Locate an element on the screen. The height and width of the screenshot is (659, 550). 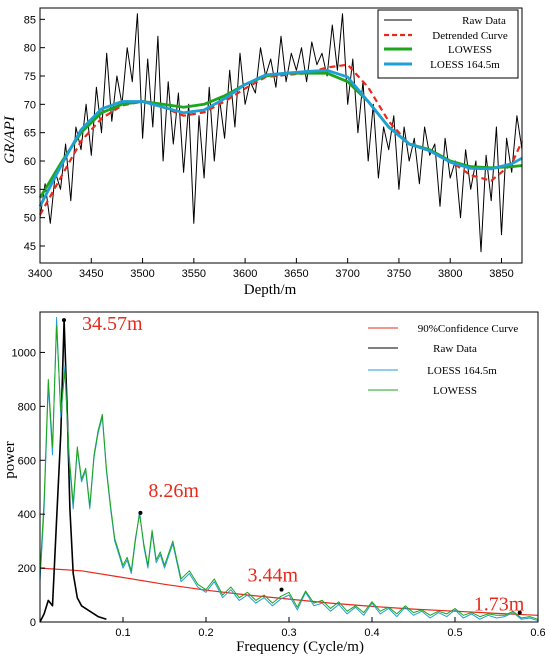
bottom-y-tick-label-0: 0 is located at coordinates (33, 623).